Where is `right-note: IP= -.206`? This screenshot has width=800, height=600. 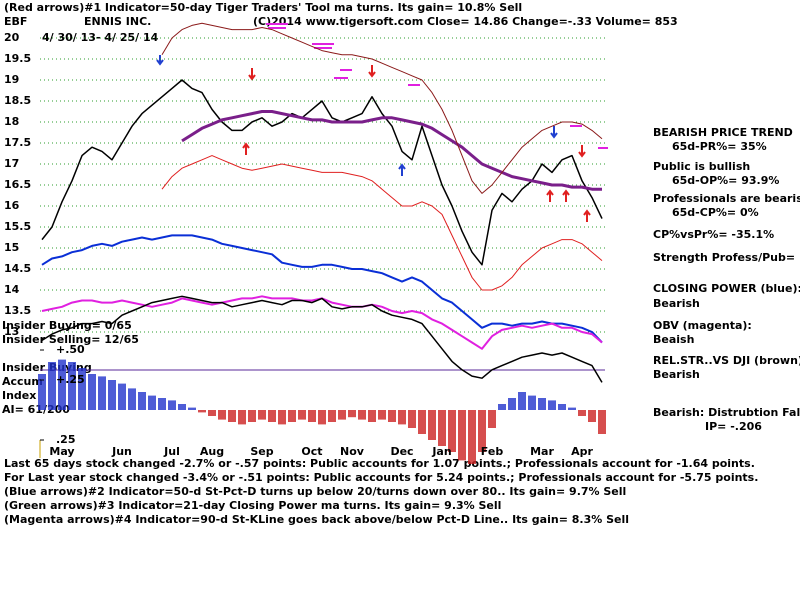
right-note: IP= -.206 is located at coordinates (733, 426).